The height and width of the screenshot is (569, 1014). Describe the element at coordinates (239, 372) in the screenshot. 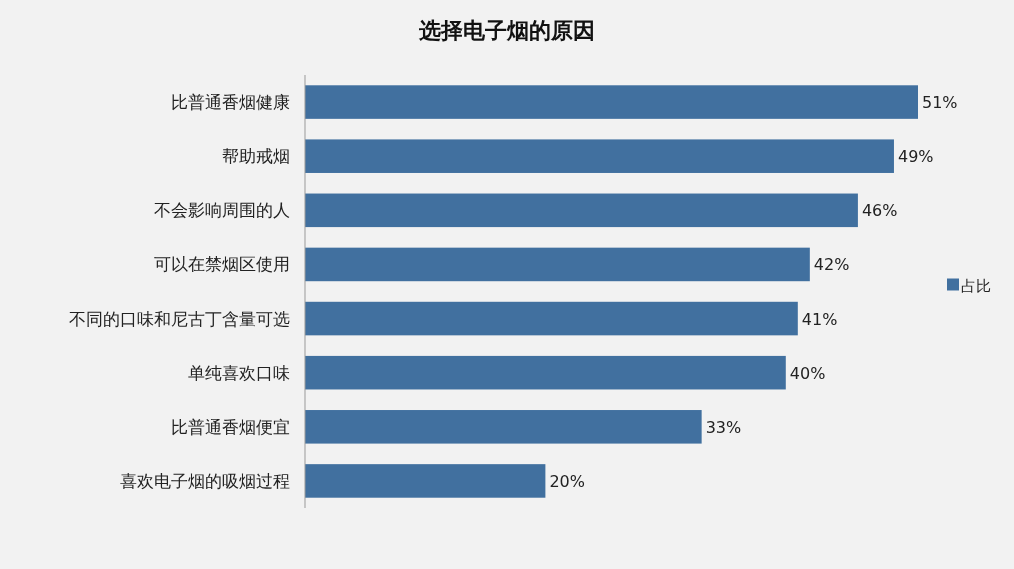

I see `y-tick-label: 单纯喜欢口味` at that location.